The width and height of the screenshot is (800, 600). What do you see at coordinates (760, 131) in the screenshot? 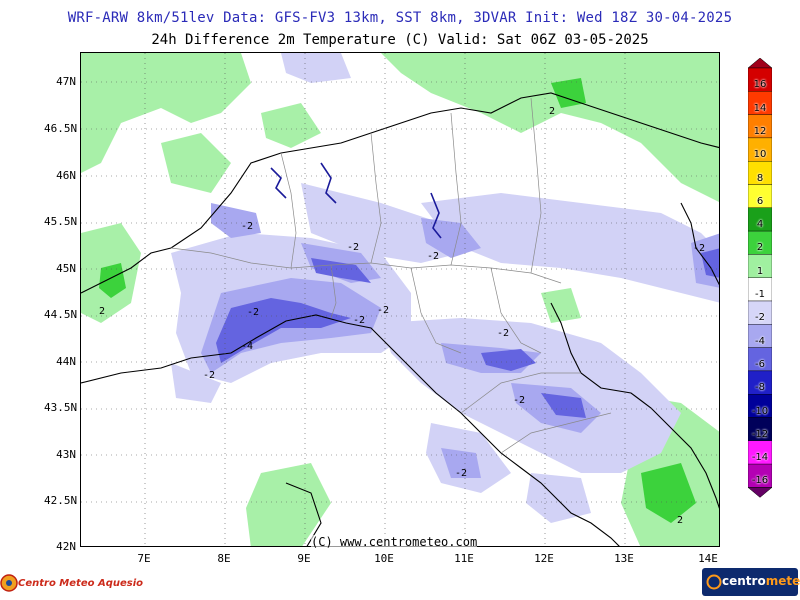
I see `colorbar-tick-label: 12` at bounding box center [760, 131].